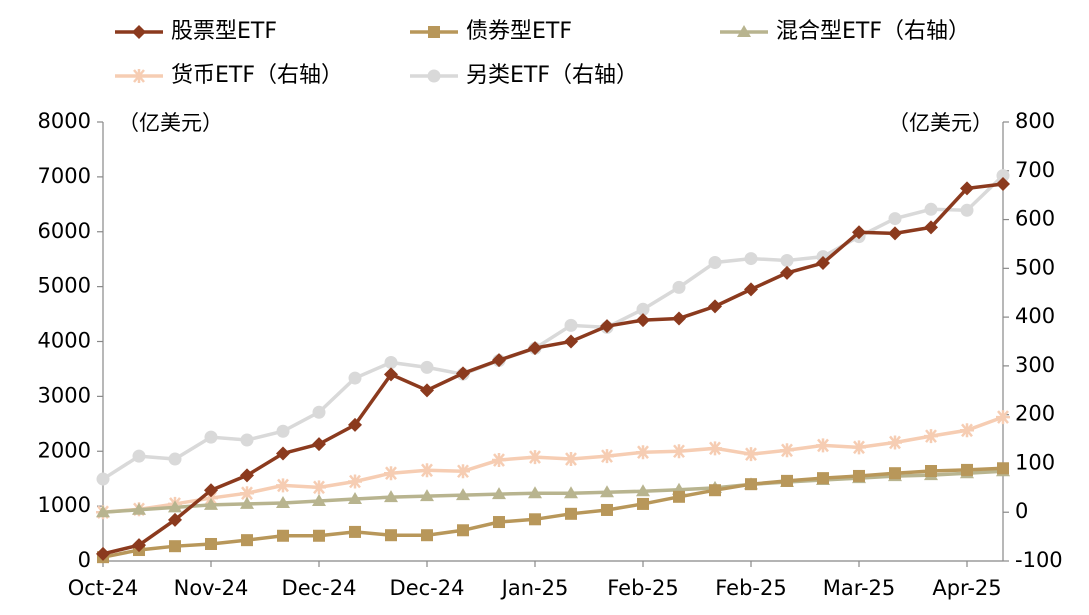 Image resolution: width=1089 pixels, height=615 pixels. Describe the element at coordinates (64, 286) in the screenshot. I see `y-tick-label: 5000` at that location.